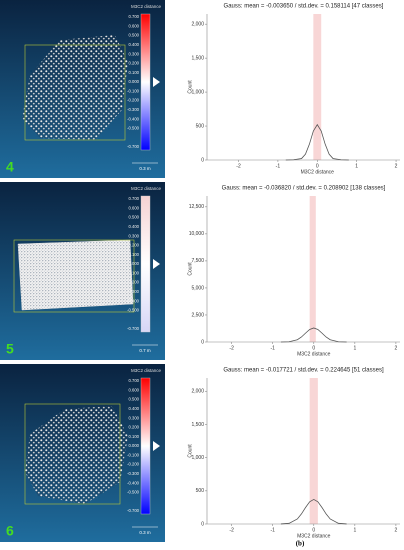  Describe the element at coordinates (197, 288) in the screenshot. I see `y-tick-label: 5,000` at that location.